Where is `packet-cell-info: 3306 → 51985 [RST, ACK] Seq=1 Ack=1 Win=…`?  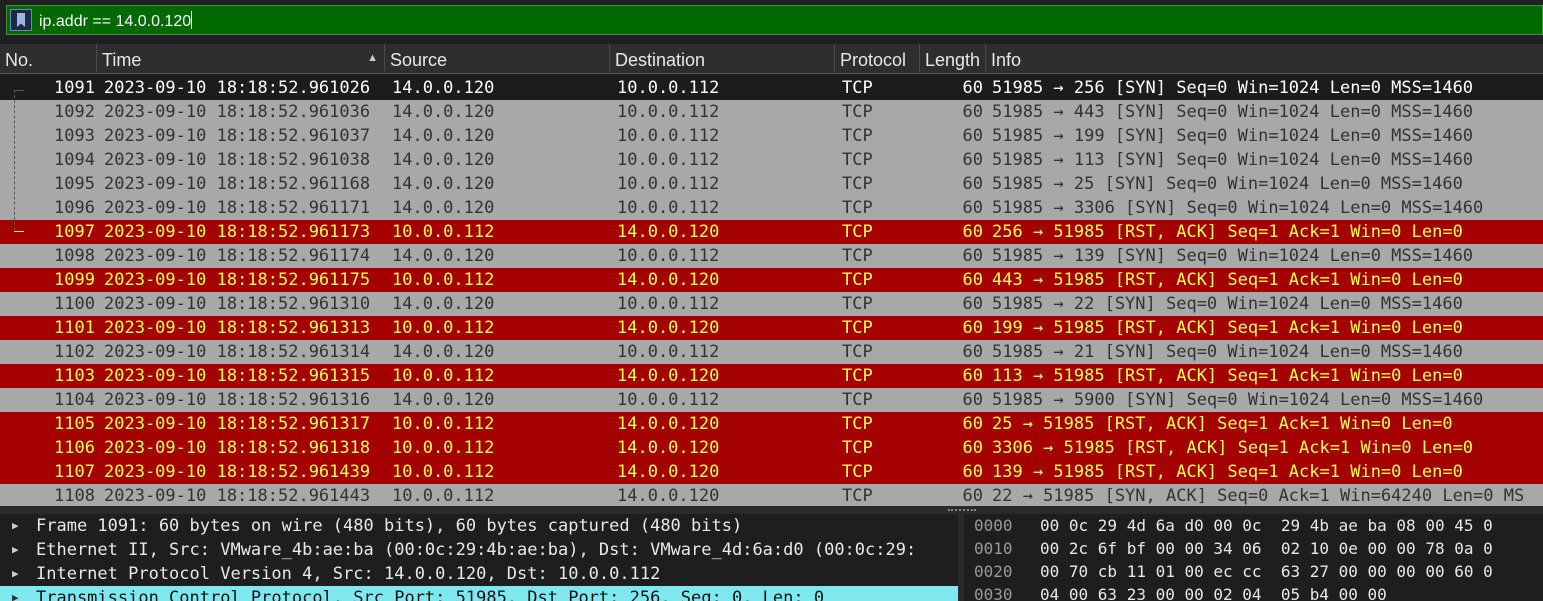
packet-cell-info: 3306 → 51985 [RST, ACK] Seq=1 Ack=1 Win=… is located at coordinates (1233, 448).